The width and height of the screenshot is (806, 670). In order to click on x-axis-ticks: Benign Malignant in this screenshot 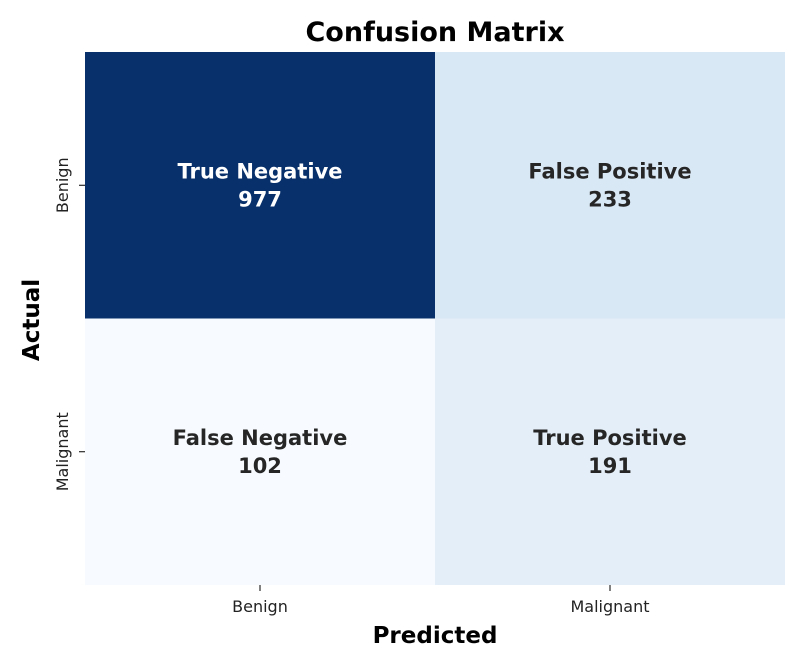, I will do `click(441, 600)`.